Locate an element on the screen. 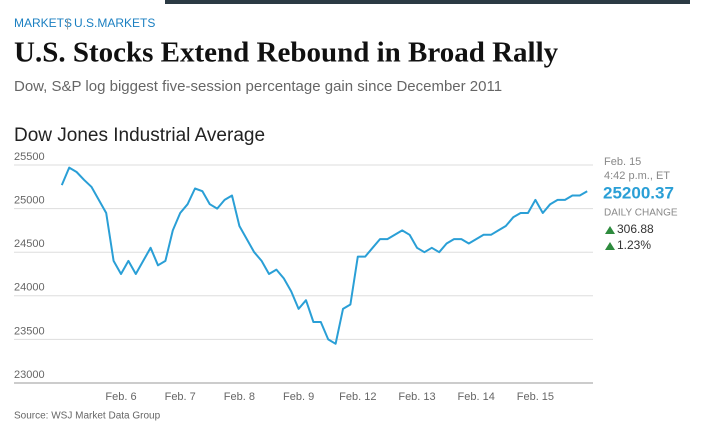  y-tick-label: 23500 is located at coordinates (29, 331).